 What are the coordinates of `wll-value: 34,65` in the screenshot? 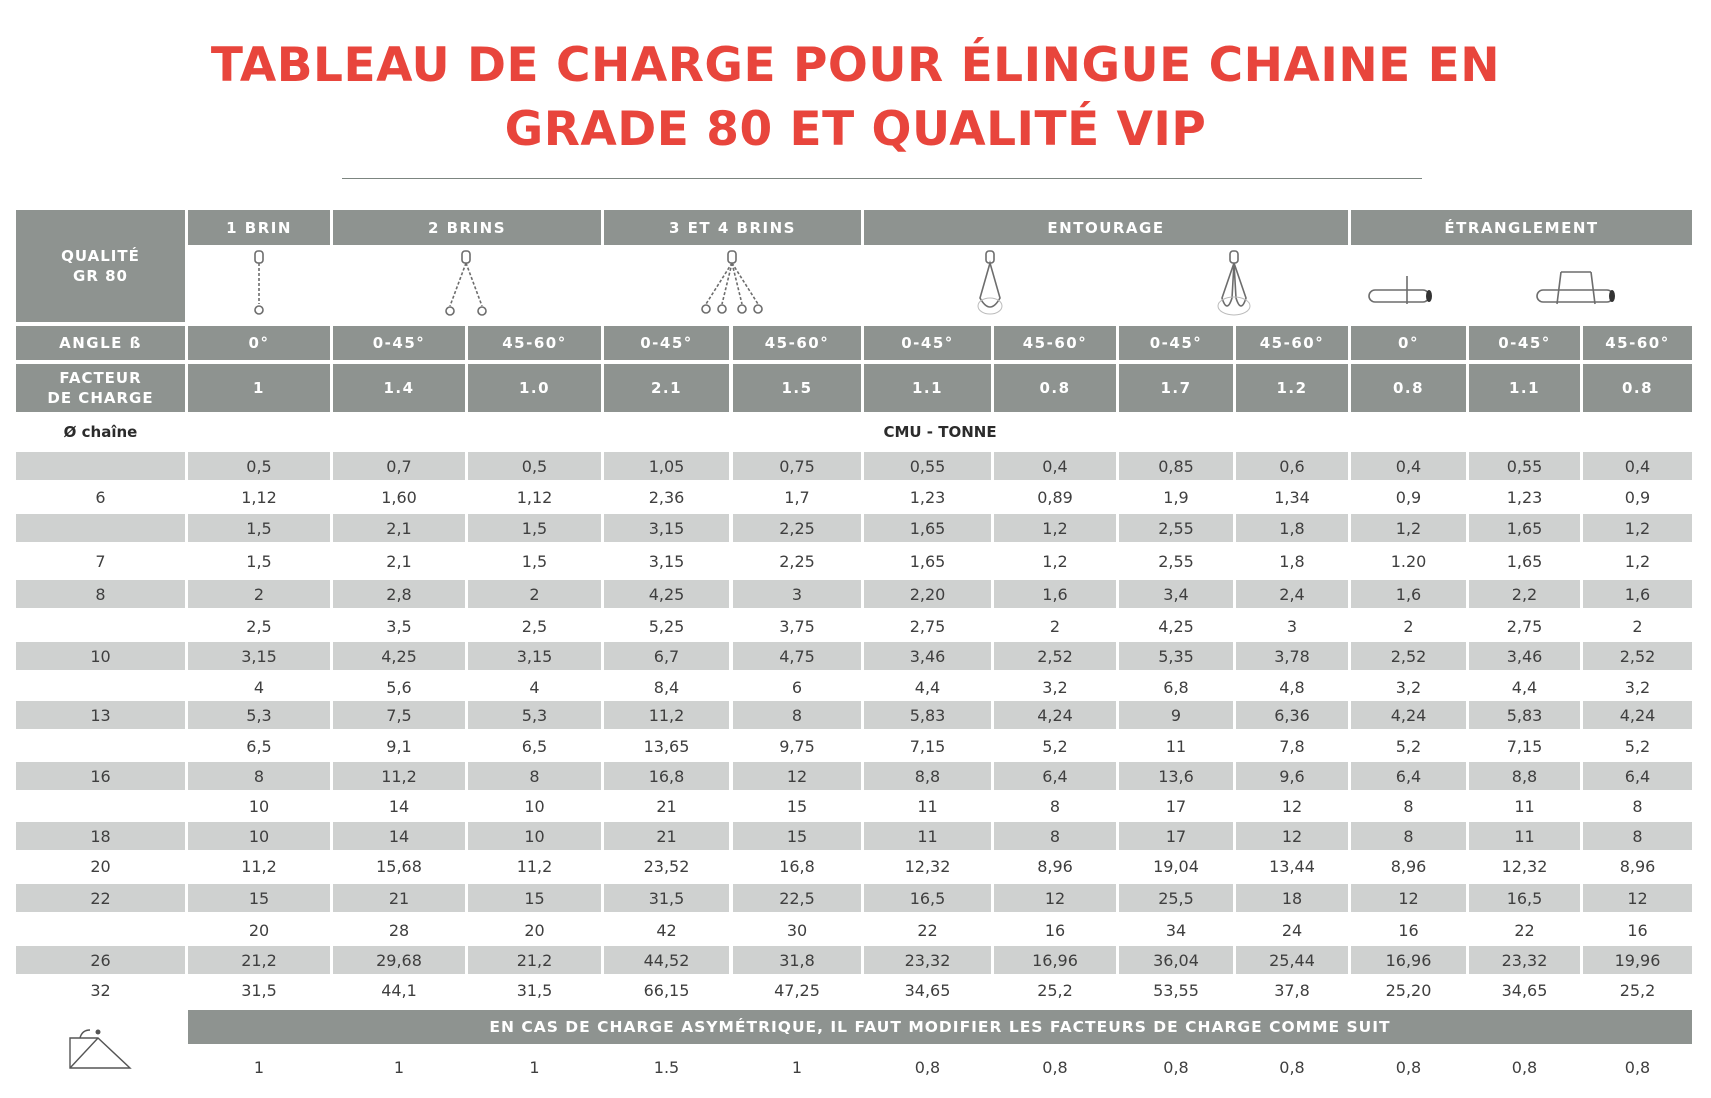 It's located at (1524, 990).